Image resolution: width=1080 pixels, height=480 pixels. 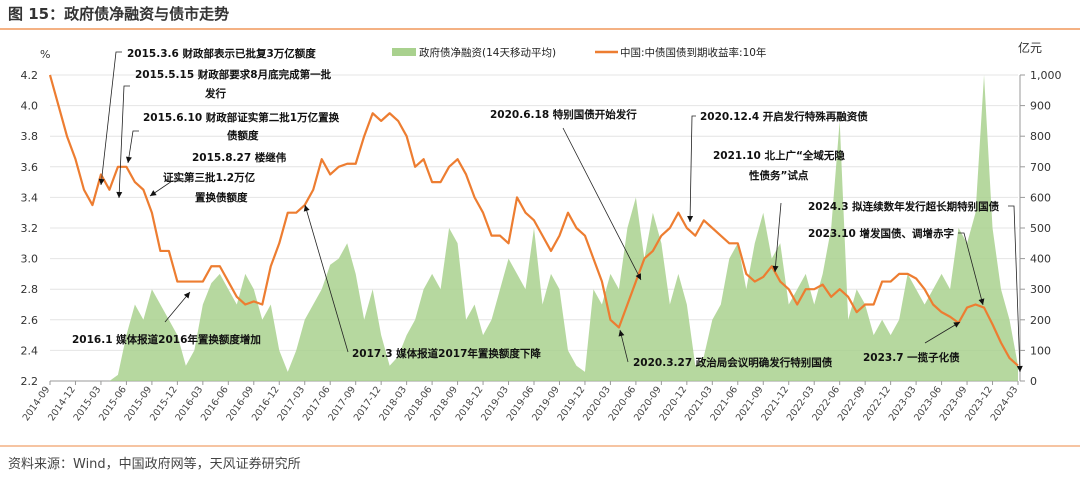 I want to click on annotation-text: 2020.6.18 特别国债开始发行, so click(x=563, y=114).